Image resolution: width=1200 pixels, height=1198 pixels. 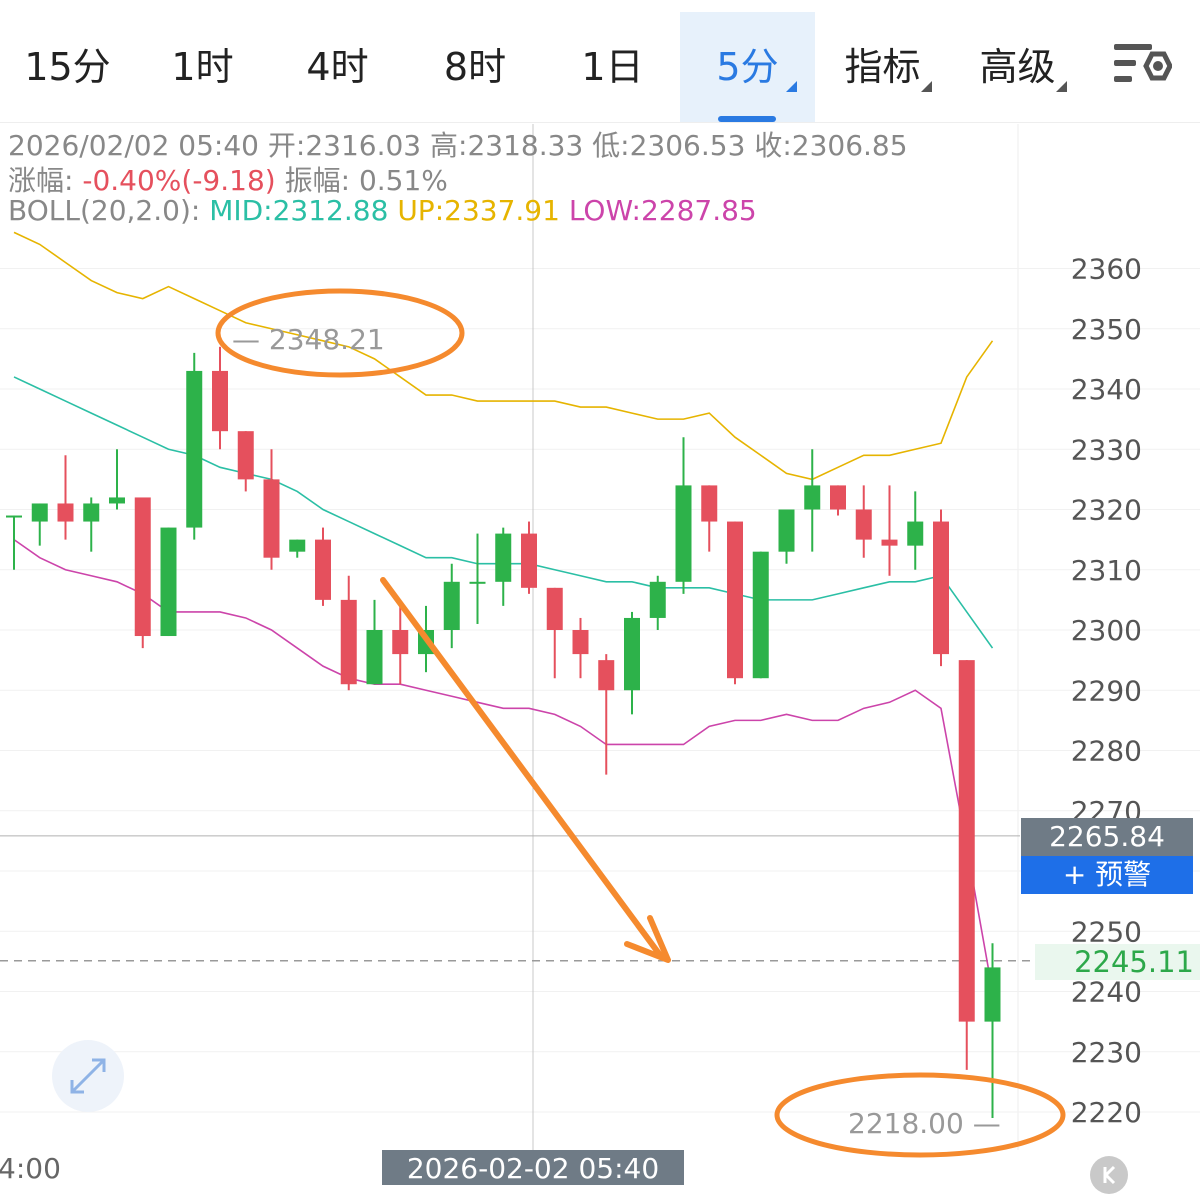 I want to click on tab-5m: 5分, so click(x=747, y=67).